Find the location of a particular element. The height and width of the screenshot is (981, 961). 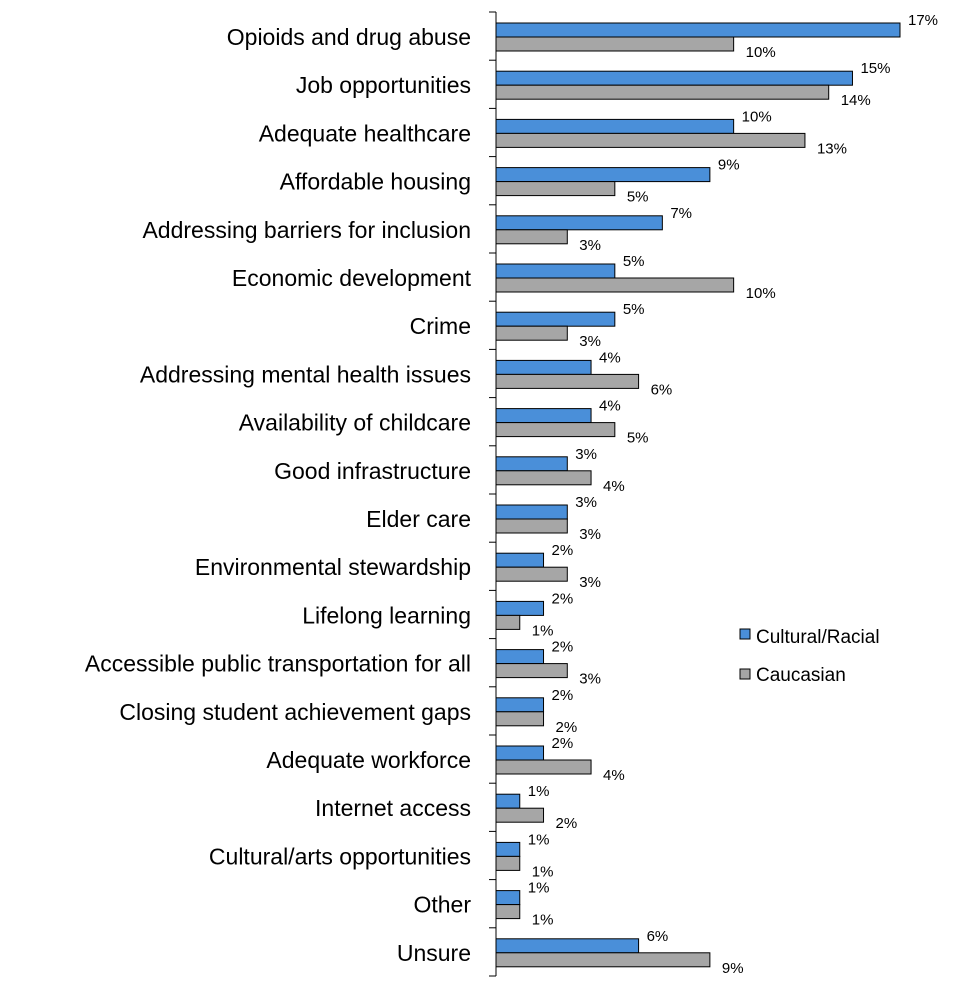

category-label: Adequate workforce is located at coordinates (368, 760).